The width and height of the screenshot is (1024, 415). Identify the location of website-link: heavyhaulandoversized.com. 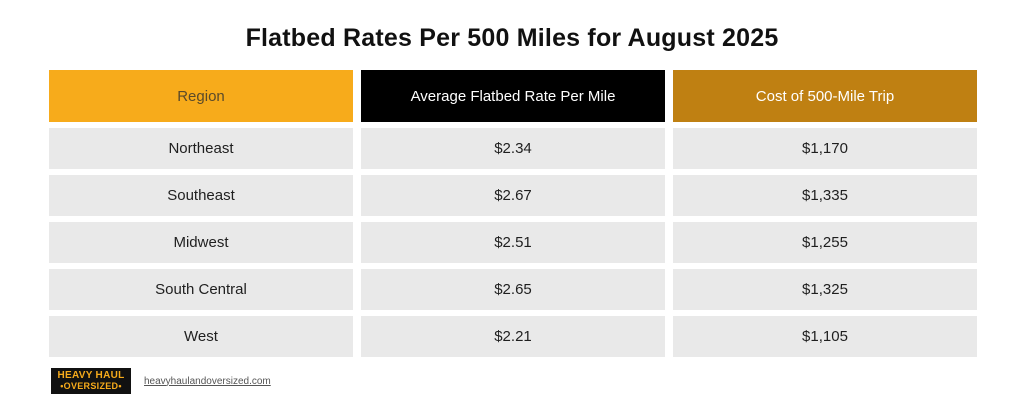
(207, 381).